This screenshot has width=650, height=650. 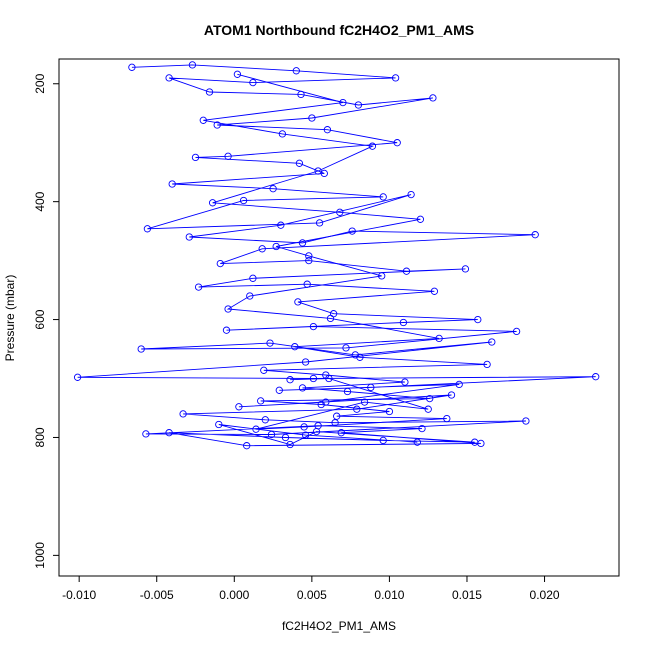 What do you see at coordinates (40, 319) in the screenshot?
I see `y-tick-label: 600` at bounding box center [40, 319].